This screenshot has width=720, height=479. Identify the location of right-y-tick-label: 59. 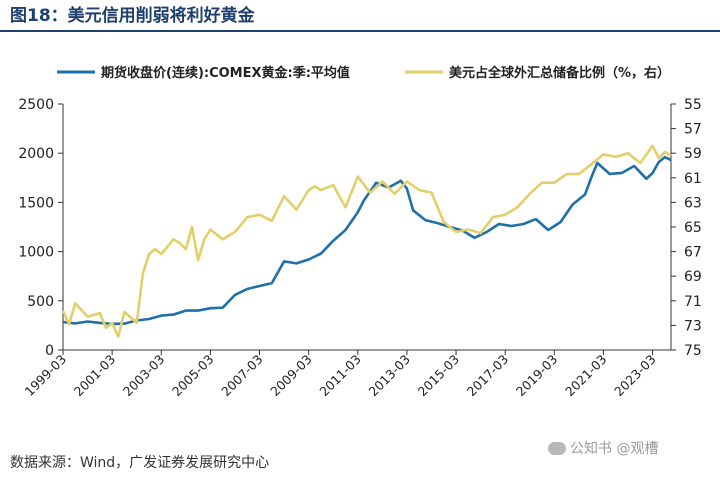
(693, 154).